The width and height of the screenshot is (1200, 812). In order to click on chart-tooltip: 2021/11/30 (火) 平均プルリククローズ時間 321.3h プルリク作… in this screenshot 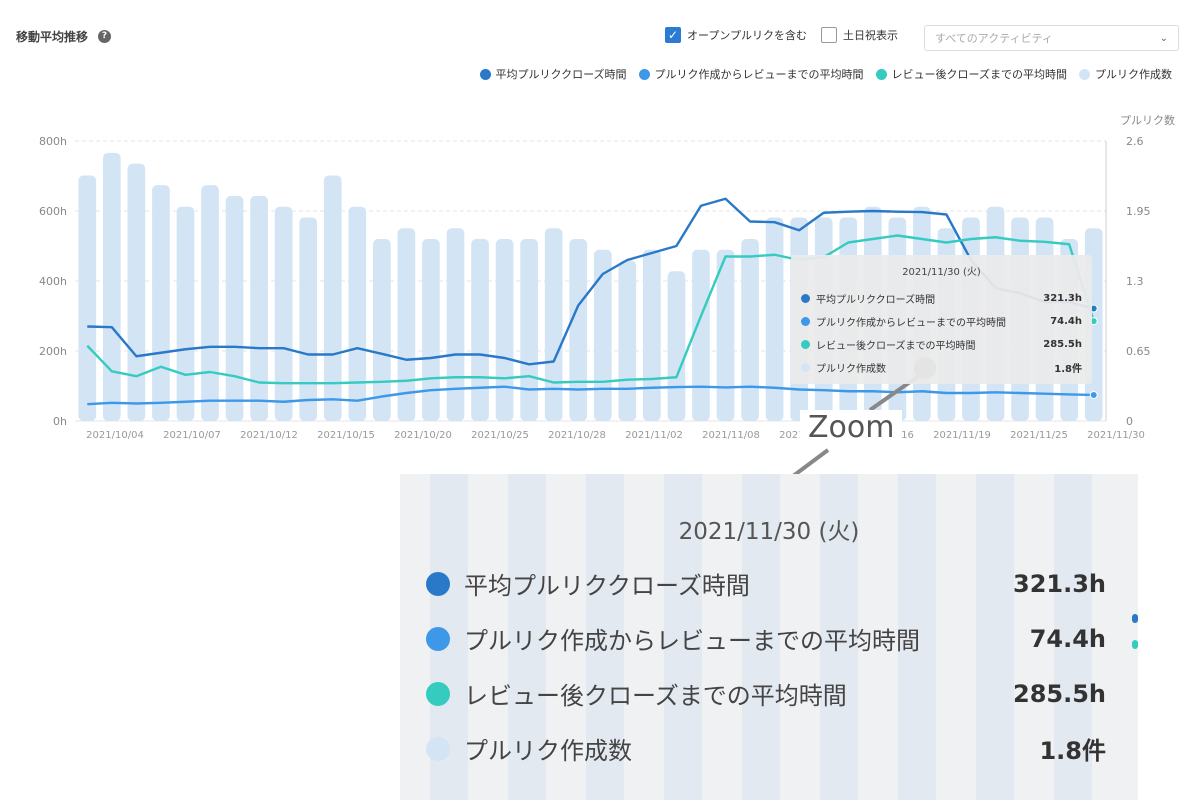, I will do `click(941, 319)`.